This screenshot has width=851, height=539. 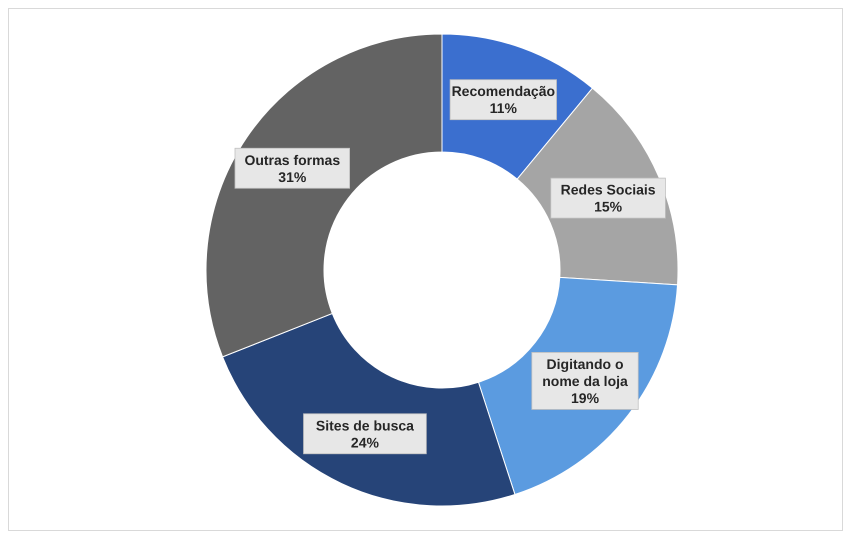 I want to click on data-label: 31%, so click(x=292, y=176).